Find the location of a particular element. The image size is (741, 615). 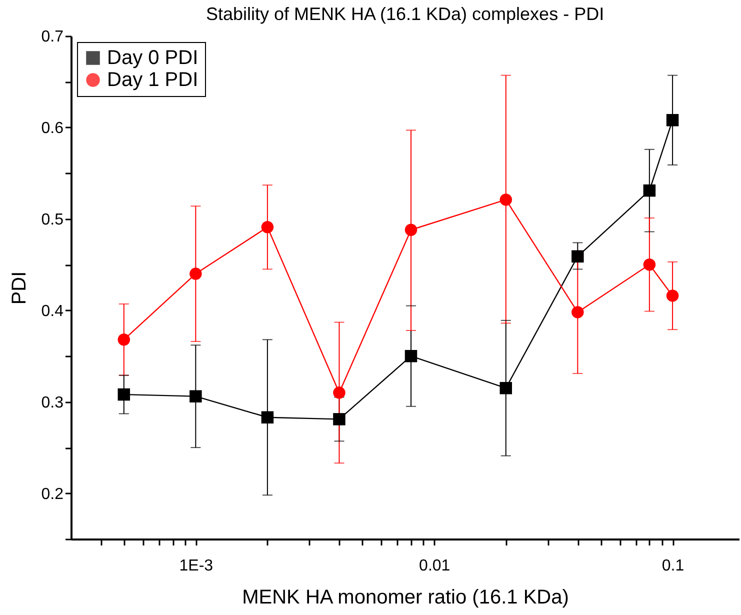

y-tick-label: 0.6 is located at coordinates (52, 128).